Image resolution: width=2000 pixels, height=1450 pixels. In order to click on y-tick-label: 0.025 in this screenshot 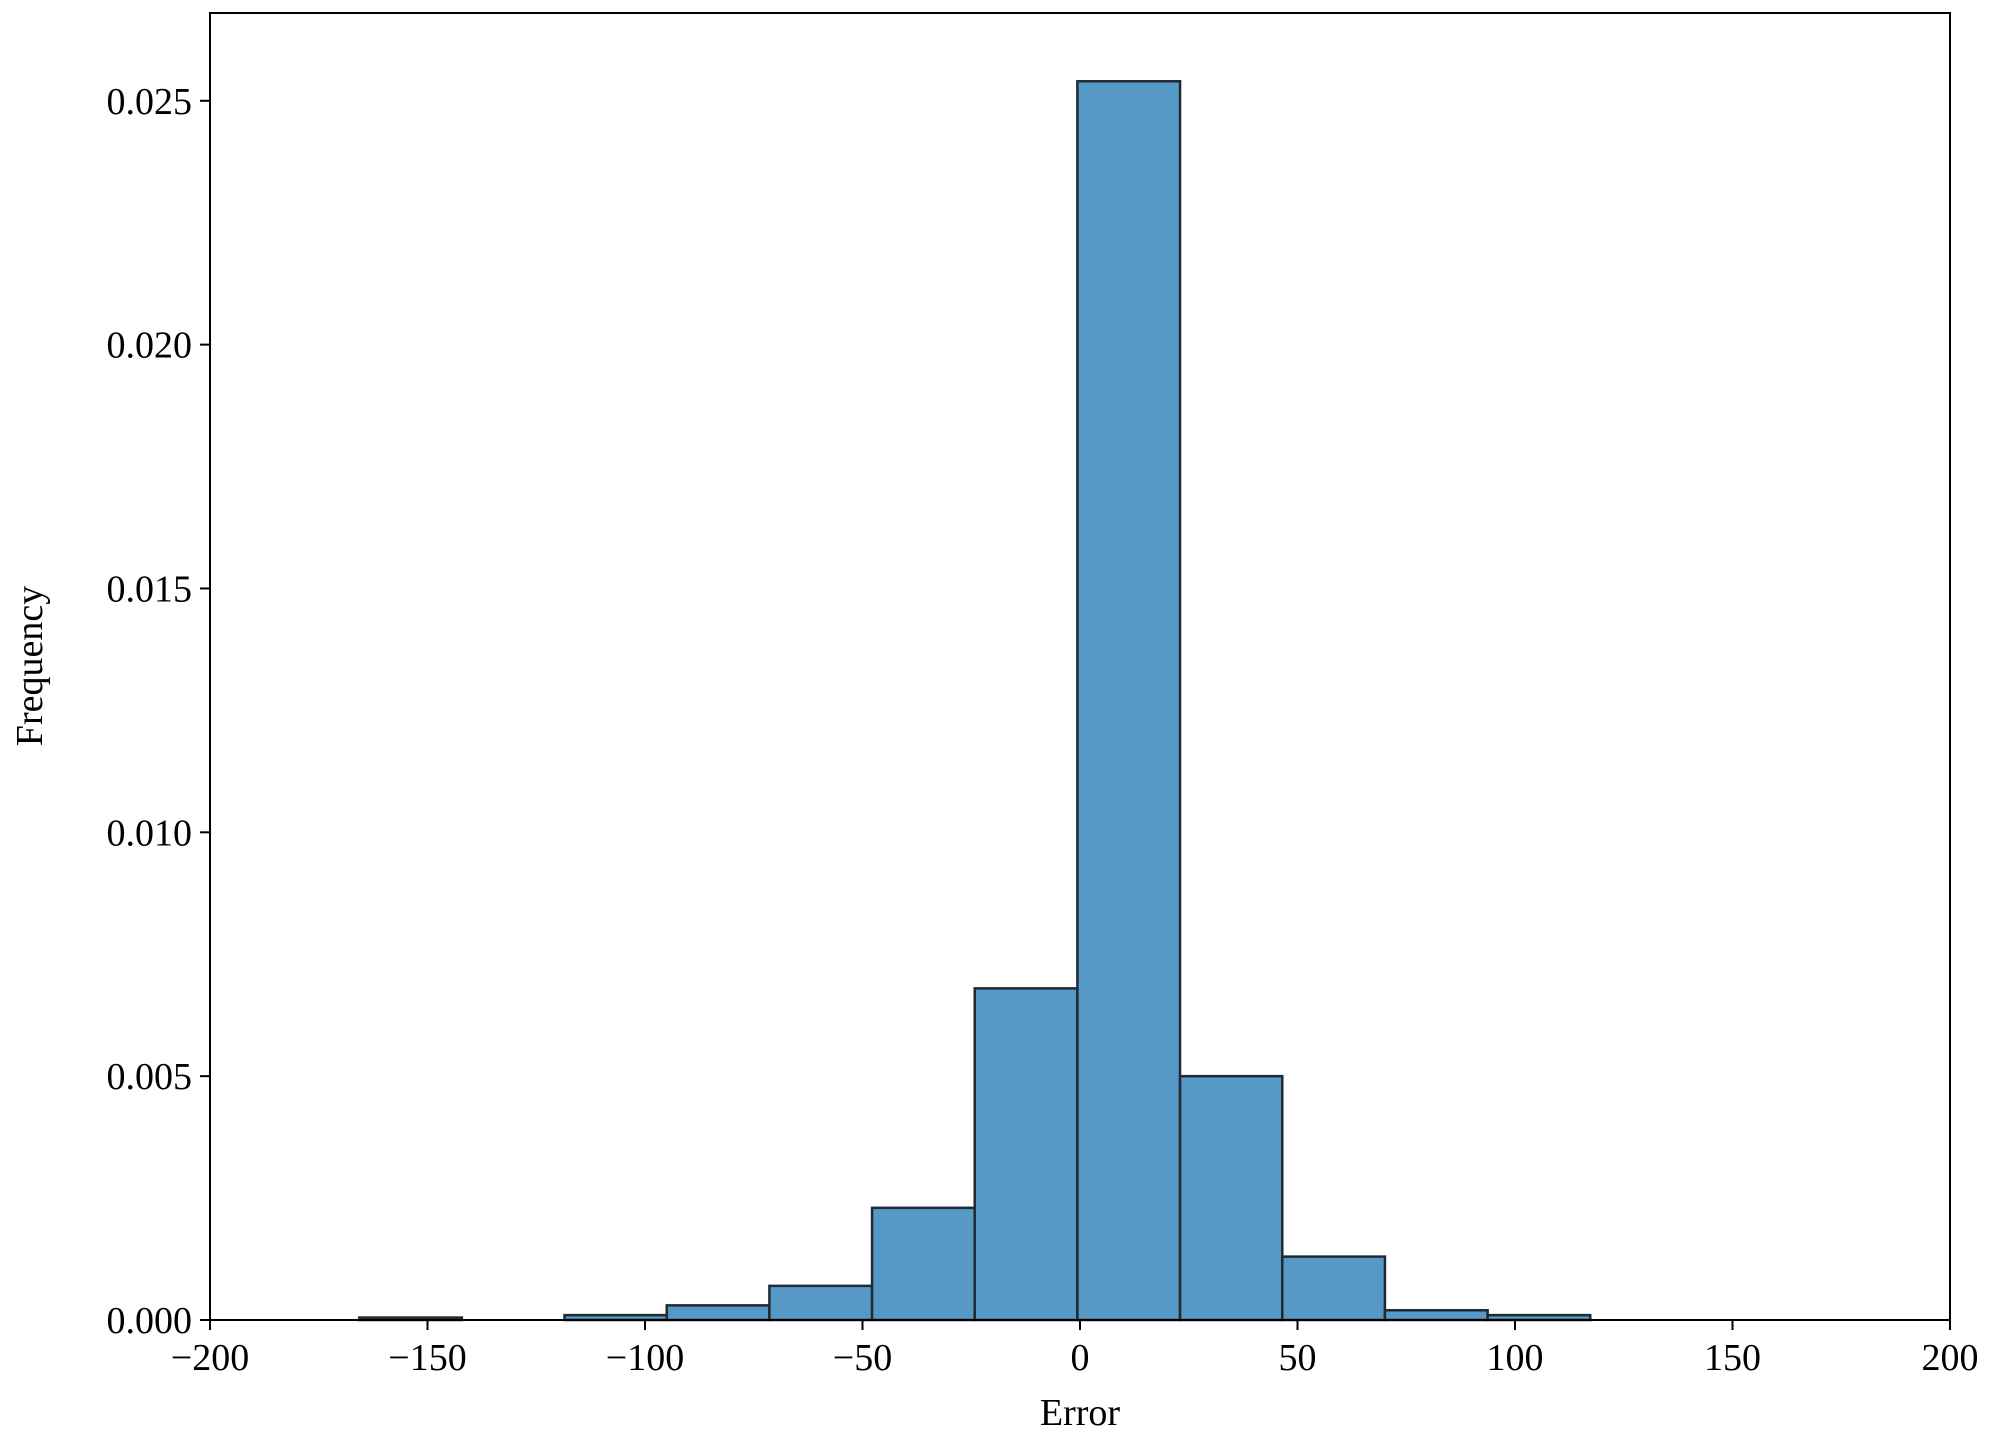, I will do `click(150, 102)`.